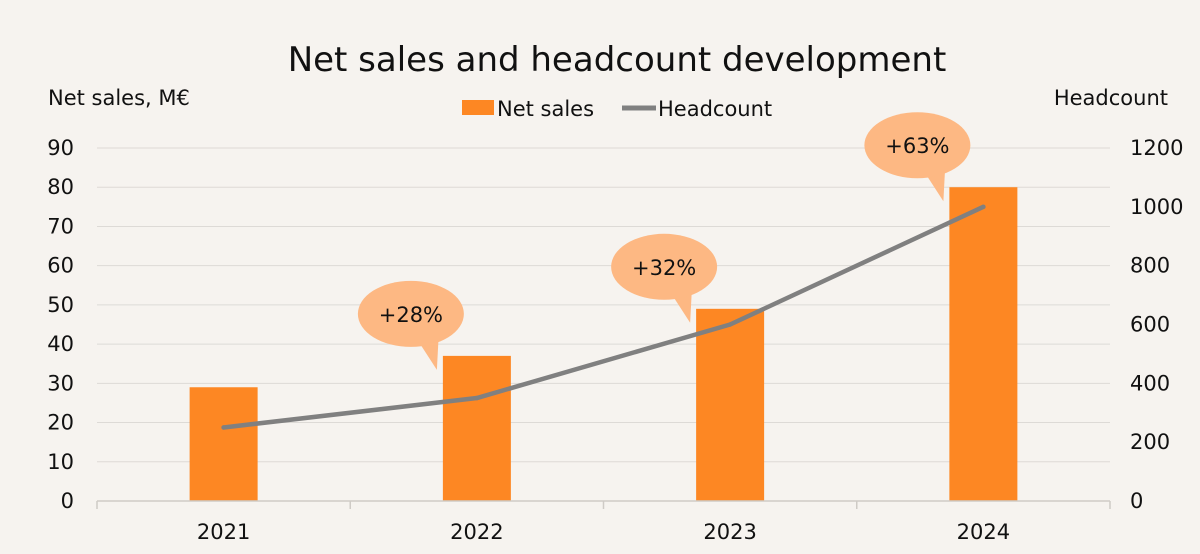 The width and height of the screenshot is (1200, 554). What do you see at coordinates (60, 383) in the screenshot?
I see `y-left-tick-label: 30` at bounding box center [60, 383].